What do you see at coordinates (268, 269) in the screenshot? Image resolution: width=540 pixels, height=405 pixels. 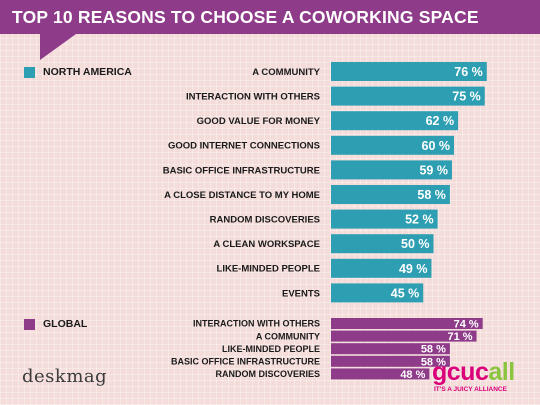 I see `north-america-category-label: LIKE-MINDED PEOPLE` at bounding box center [268, 269].